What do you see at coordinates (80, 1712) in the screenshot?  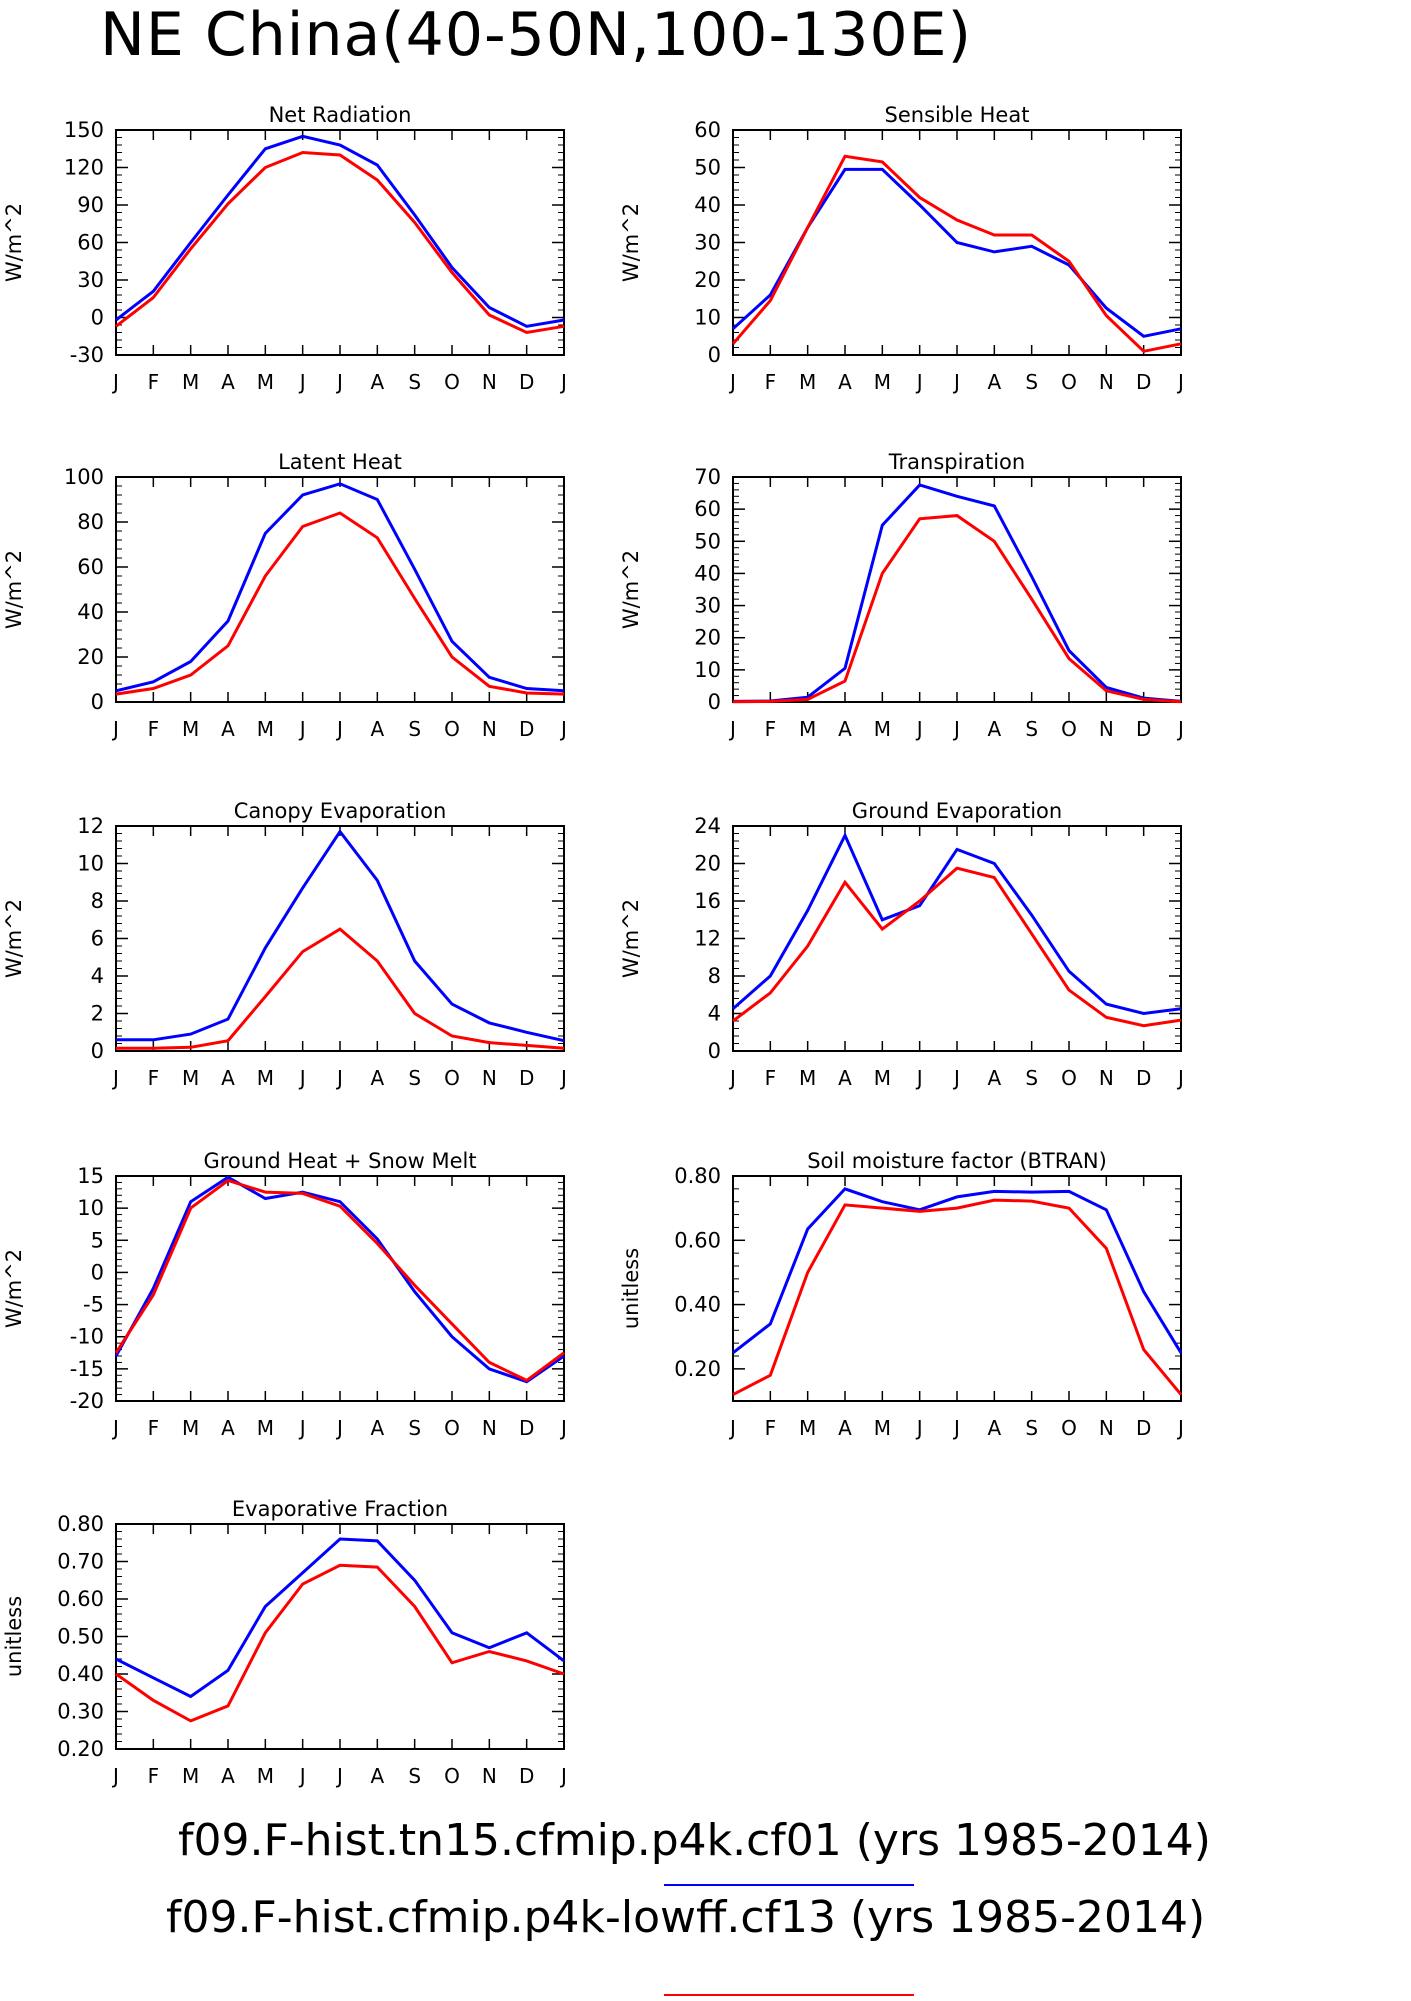 I see `y-tick-label: 0.30` at bounding box center [80, 1712].